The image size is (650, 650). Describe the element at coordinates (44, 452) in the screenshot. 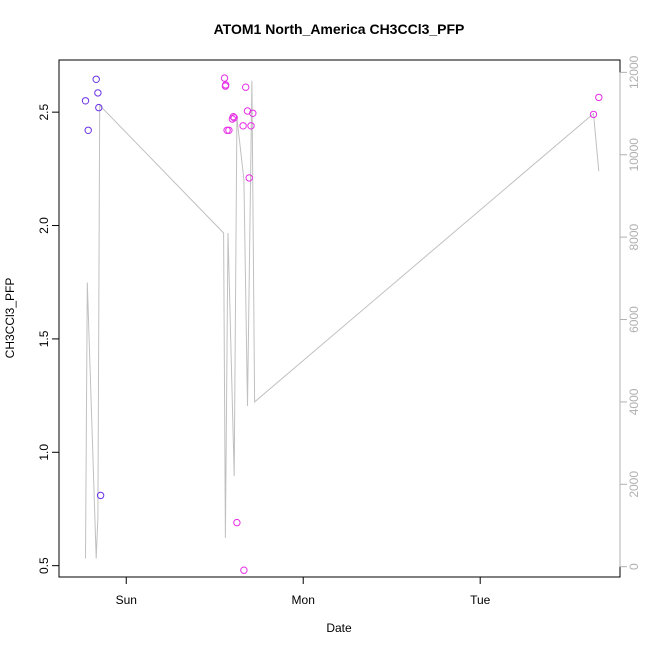

I see `y-tick-label: 1.0` at that location.